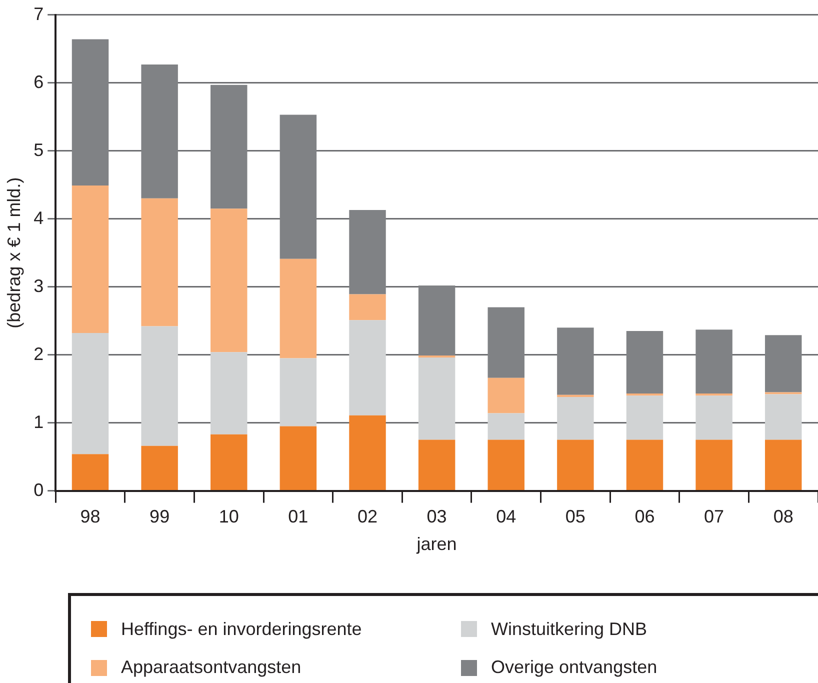  What do you see at coordinates (39, 490) in the screenshot?
I see `y-tick-label: 0` at bounding box center [39, 490].